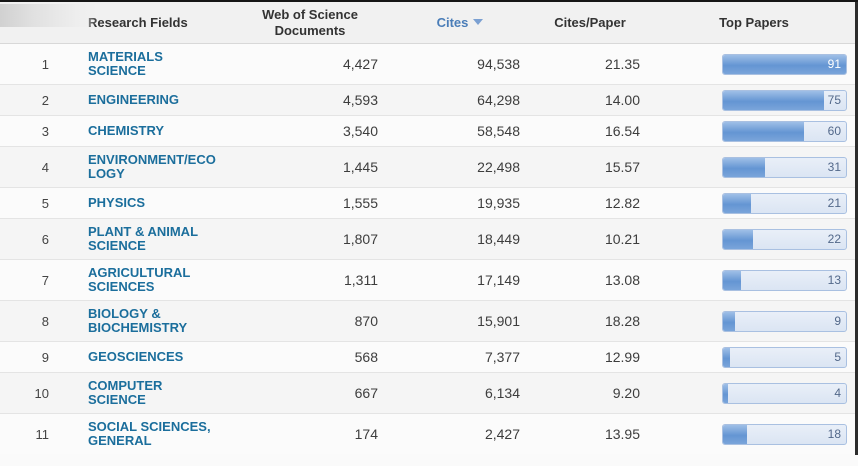  Describe the element at coordinates (41, 393) in the screenshot. I see `row-rank: 10` at that location.